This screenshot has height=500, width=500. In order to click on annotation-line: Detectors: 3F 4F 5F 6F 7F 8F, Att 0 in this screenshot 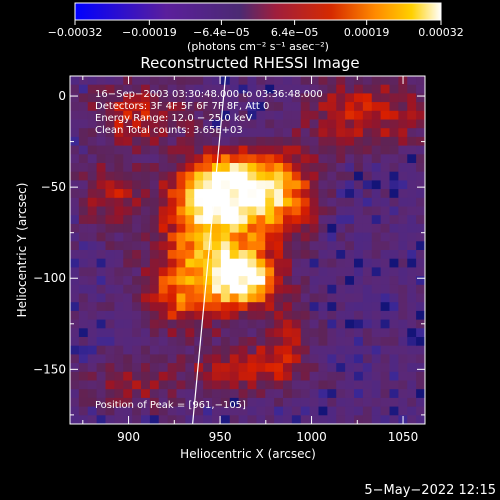, I will do `click(182, 106)`.